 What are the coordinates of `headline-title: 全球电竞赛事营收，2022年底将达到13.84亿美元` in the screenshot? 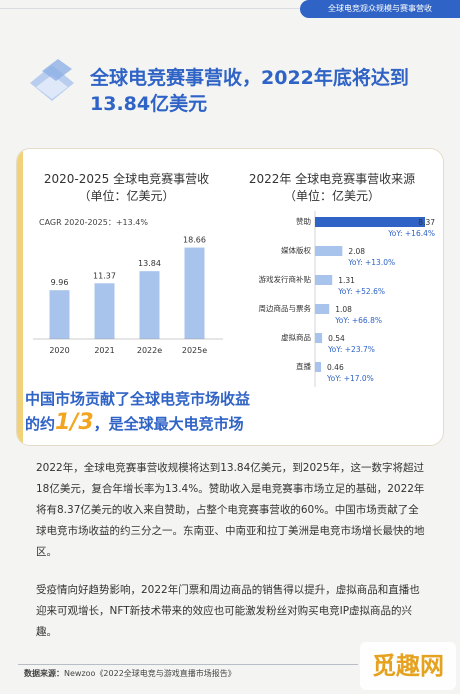 It's located at (249, 91).